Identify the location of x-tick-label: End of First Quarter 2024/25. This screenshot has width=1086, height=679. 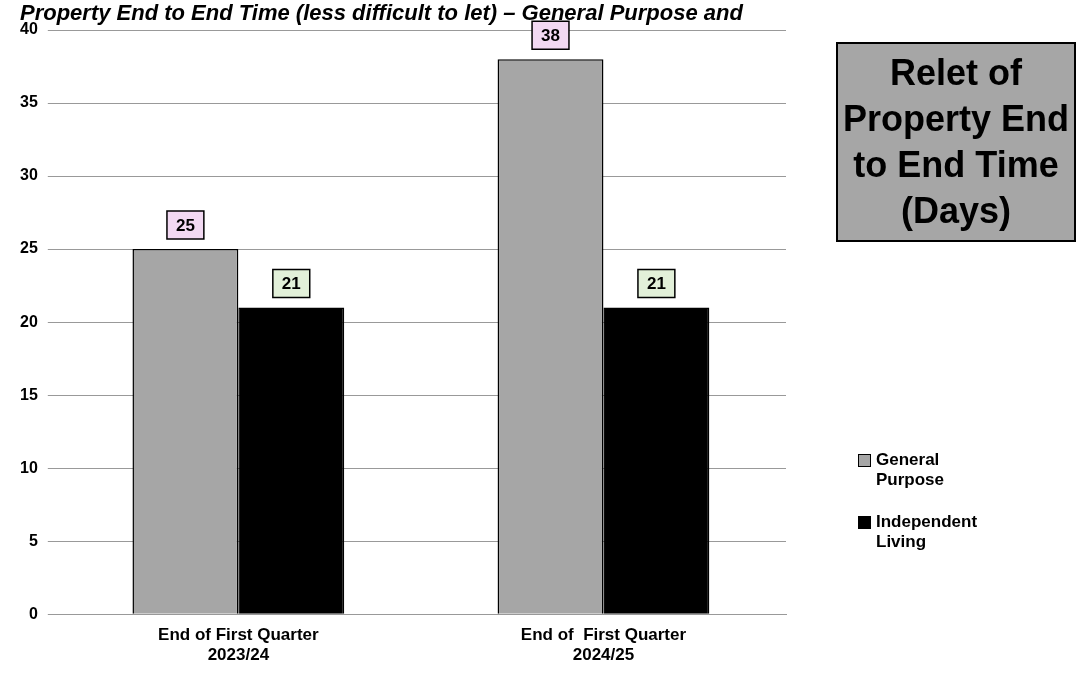
(603, 645).